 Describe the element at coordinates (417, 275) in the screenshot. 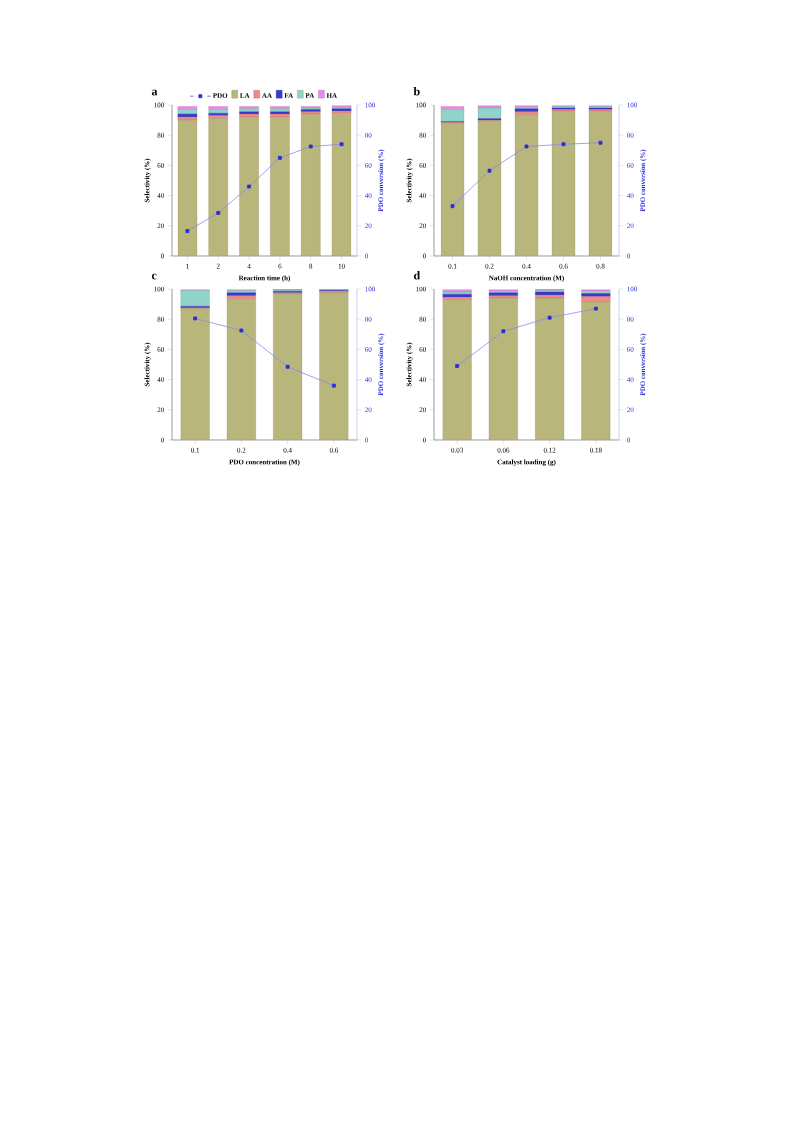

I see `chart-title: d` at that location.